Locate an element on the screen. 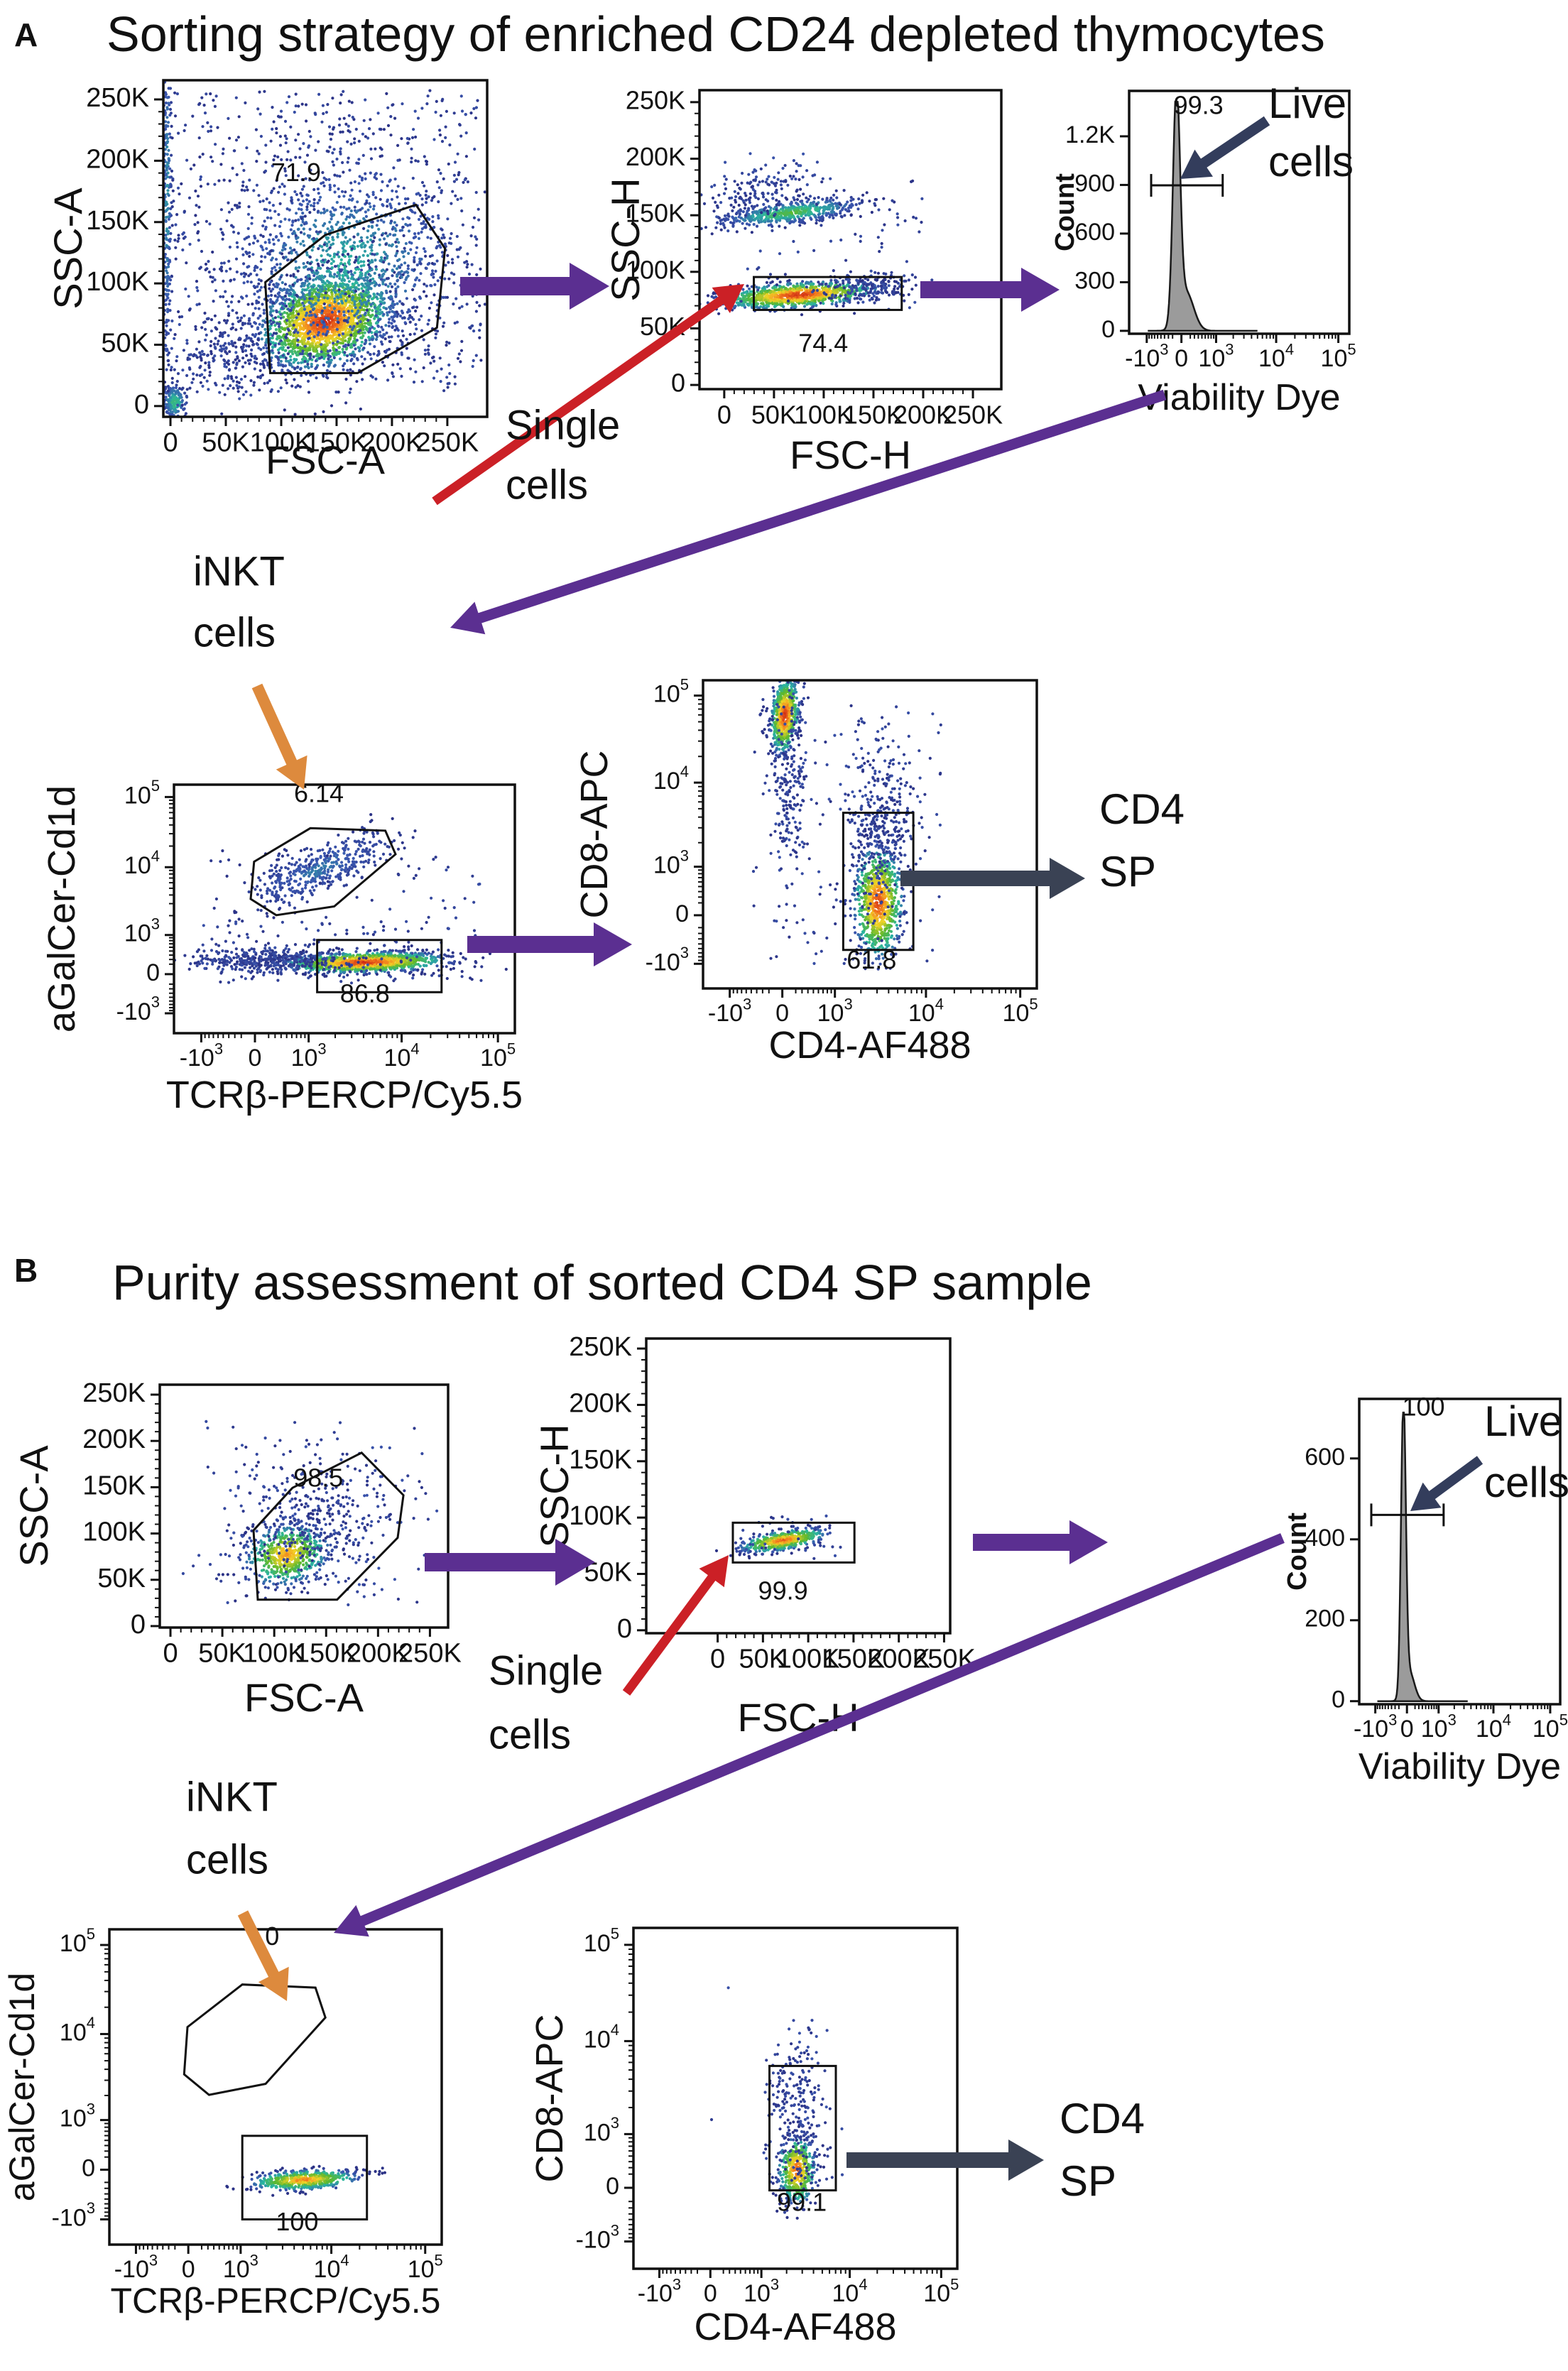  b1-y-axis-label: SSC-A is located at coordinates (34, 1506).